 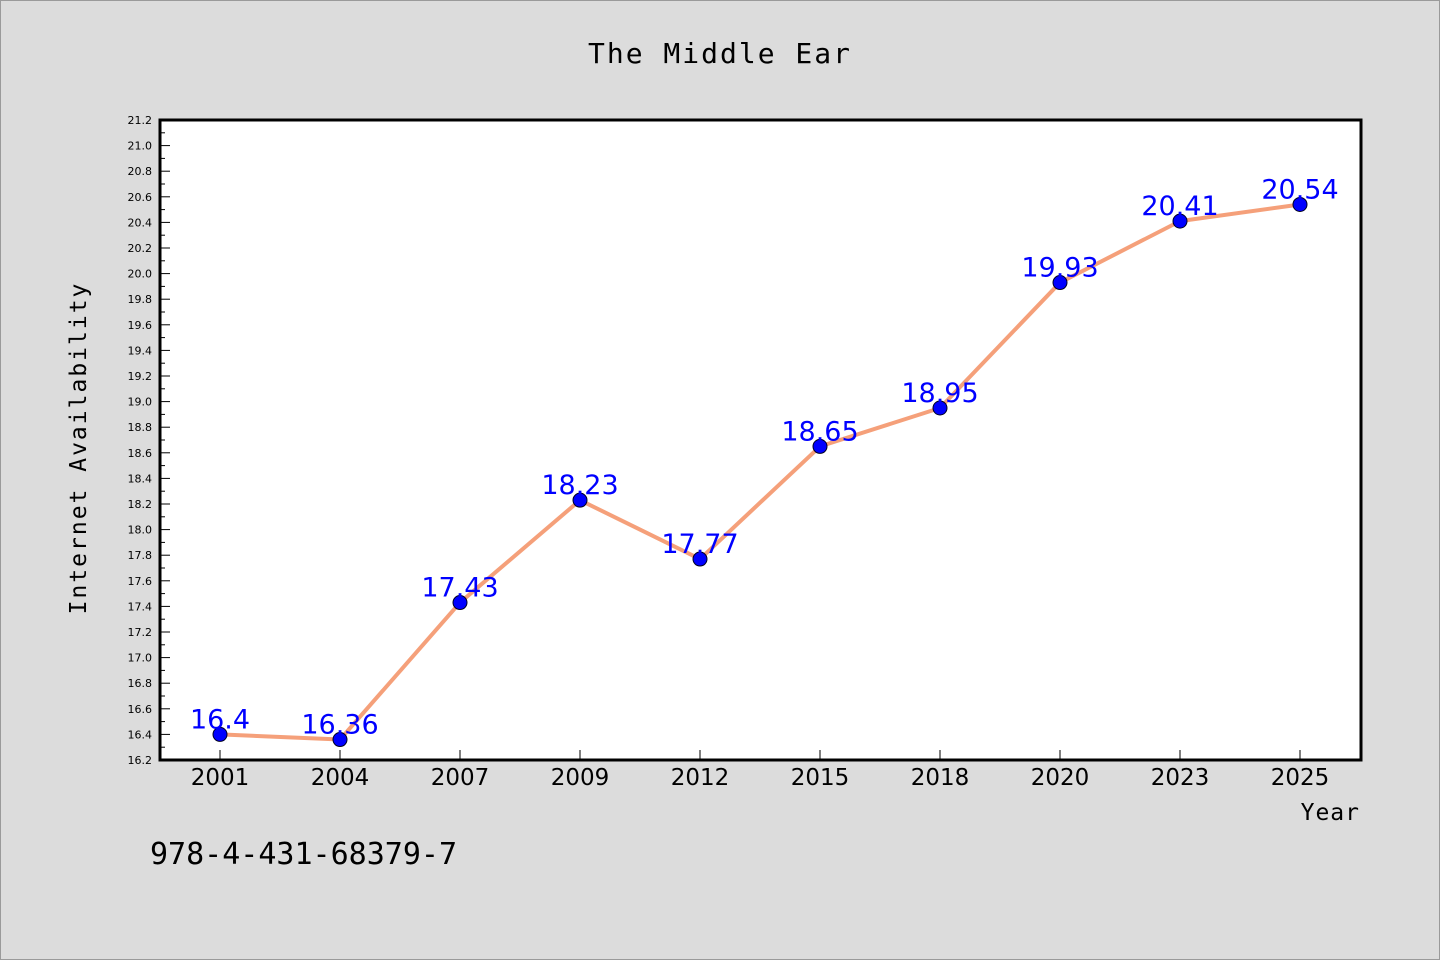 What do you see at coordinates (140, 120) in the screenshot?
I see `y-tick-label: 21.2` at bounding box center [140, 120].